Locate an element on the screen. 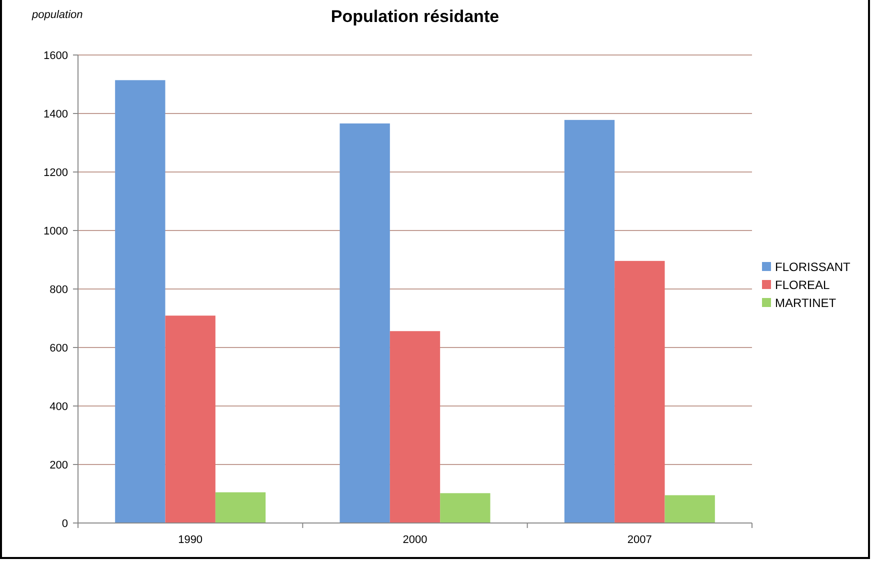  x-tick-label: 2000 is located at coordinates (415, 540).